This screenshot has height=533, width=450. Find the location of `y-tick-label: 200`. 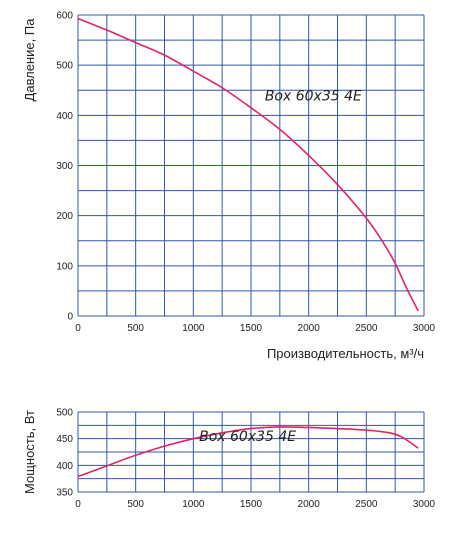

y-tick-label: 200 is located at coordinates (64, 216).